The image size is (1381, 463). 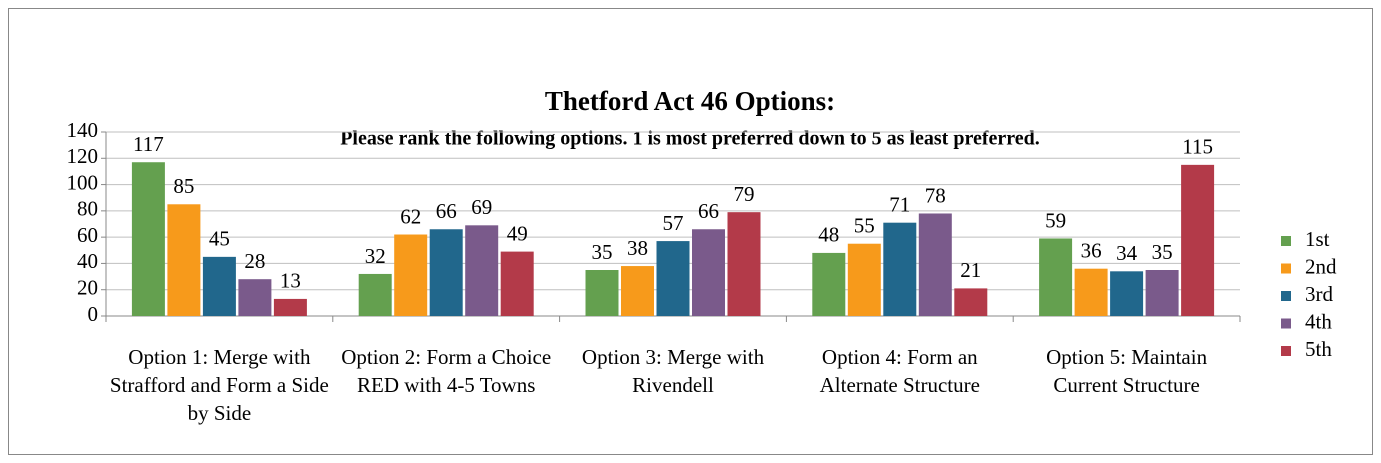 I want to click on data-label: 57, so click(x=673, y=223).